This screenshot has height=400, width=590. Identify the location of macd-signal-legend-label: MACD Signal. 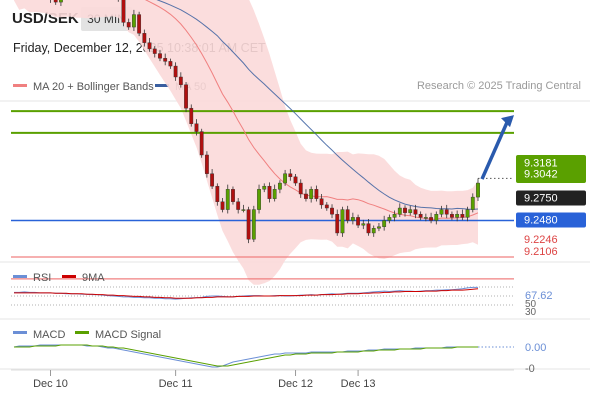
(128, 335).